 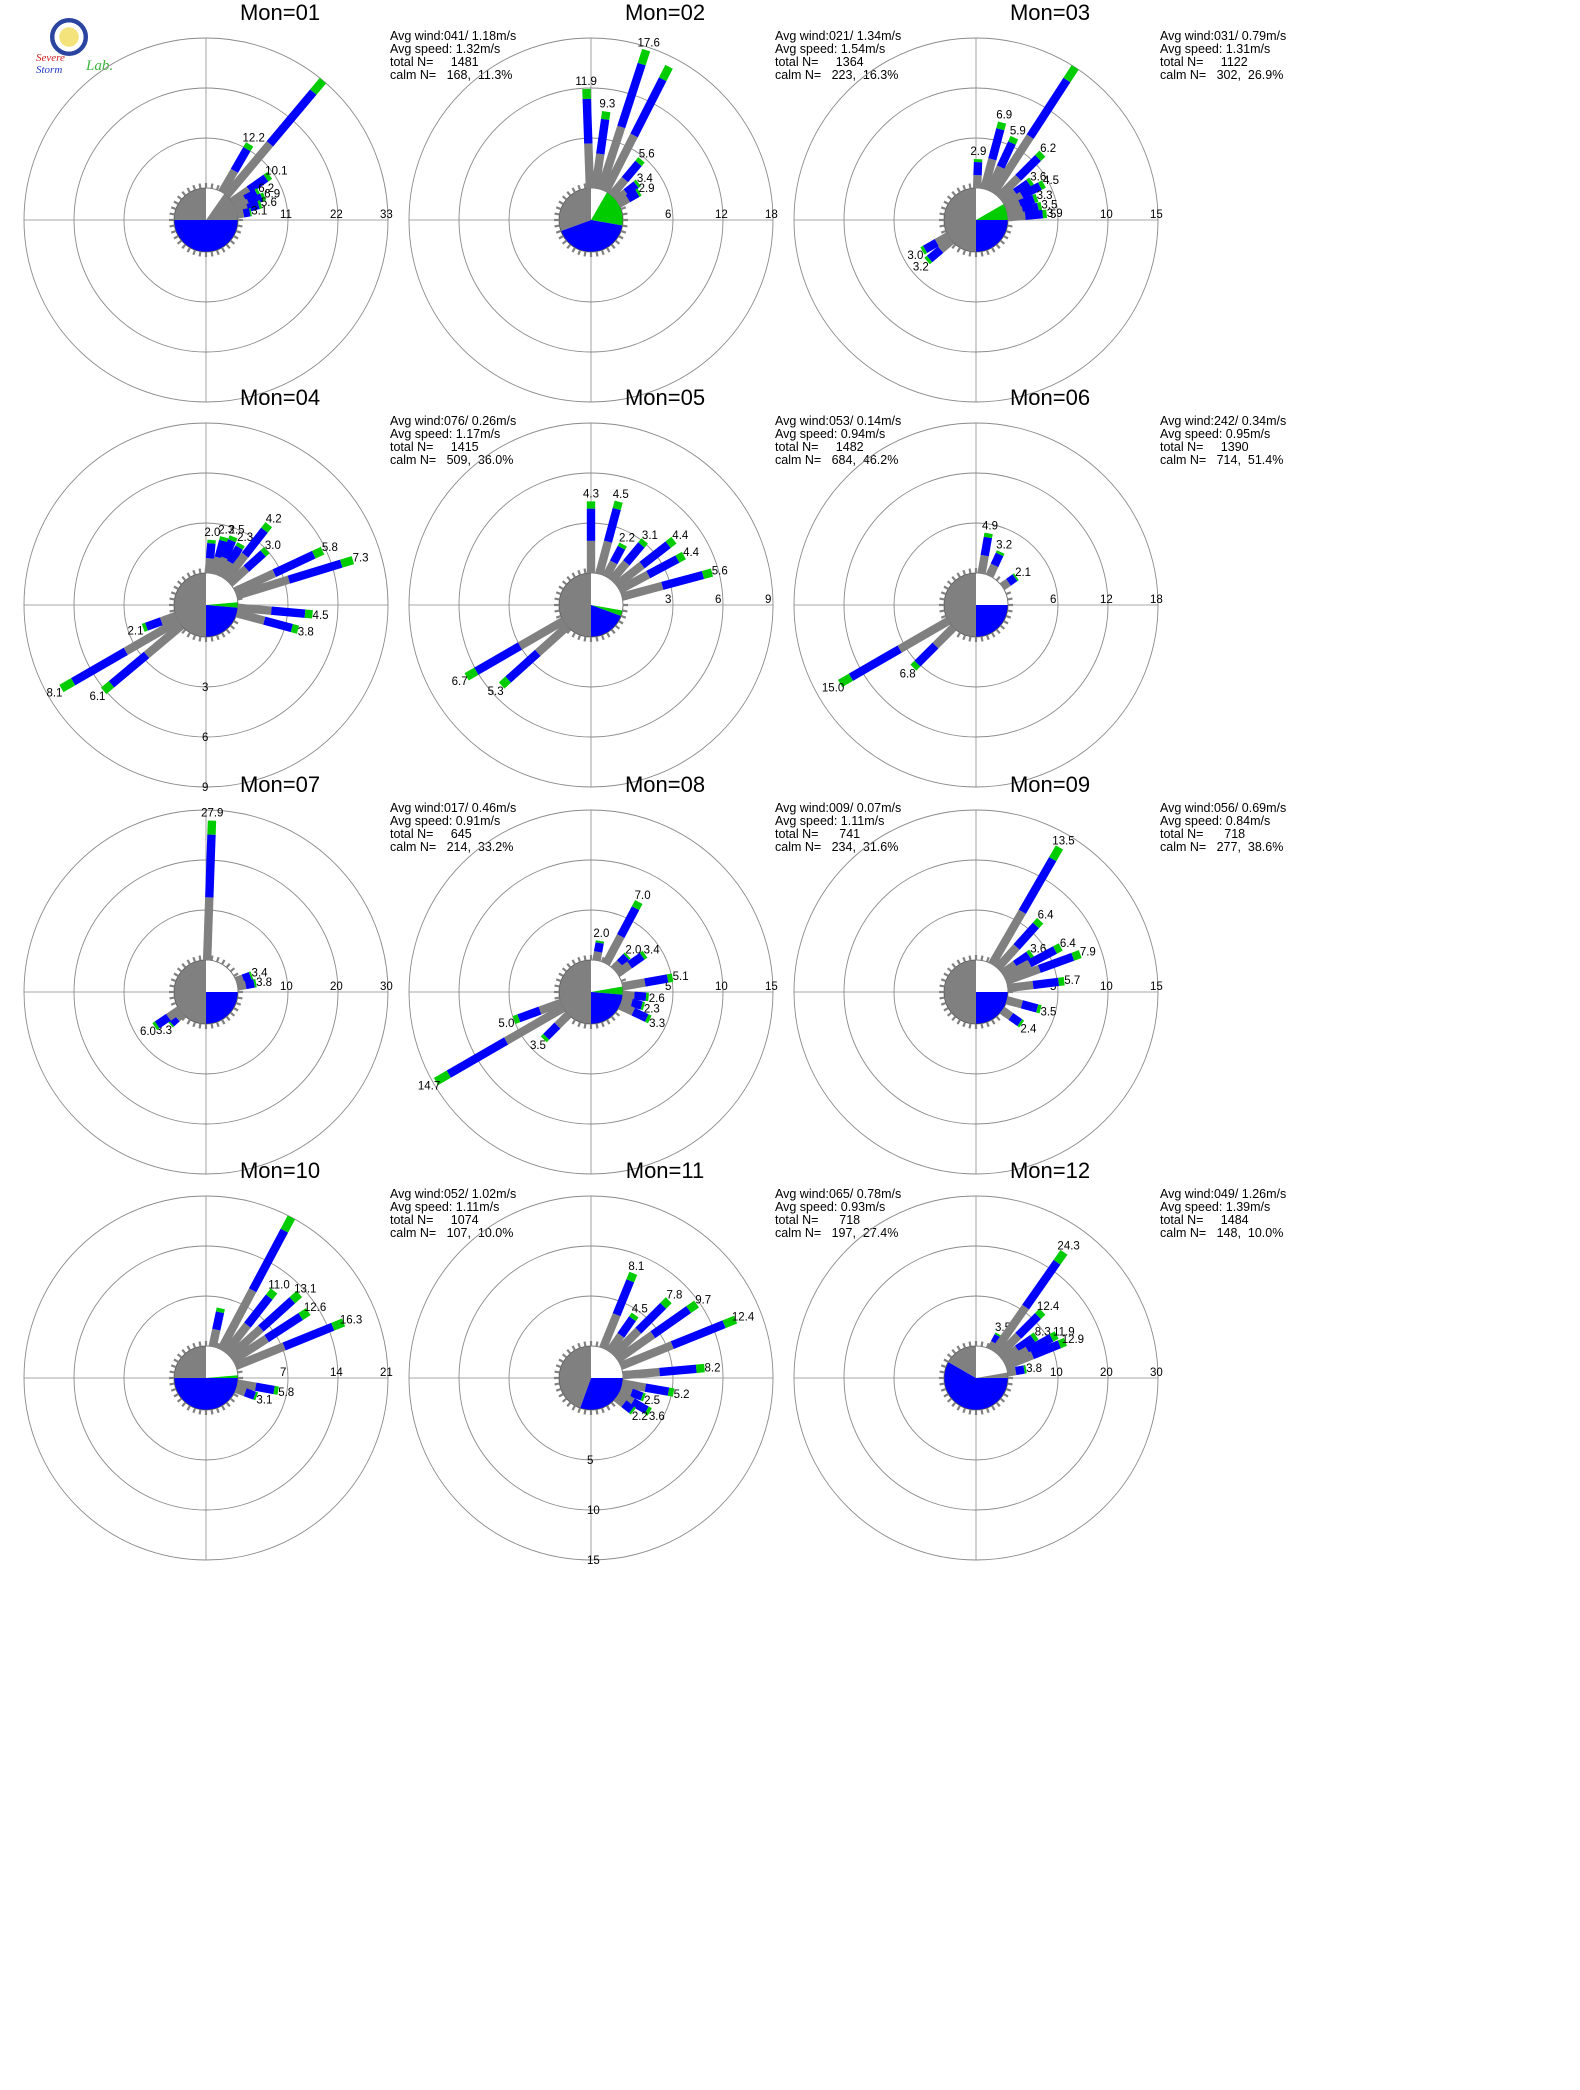 I want to click on radial-tick-label: 14, so click(x=336, y=1373).